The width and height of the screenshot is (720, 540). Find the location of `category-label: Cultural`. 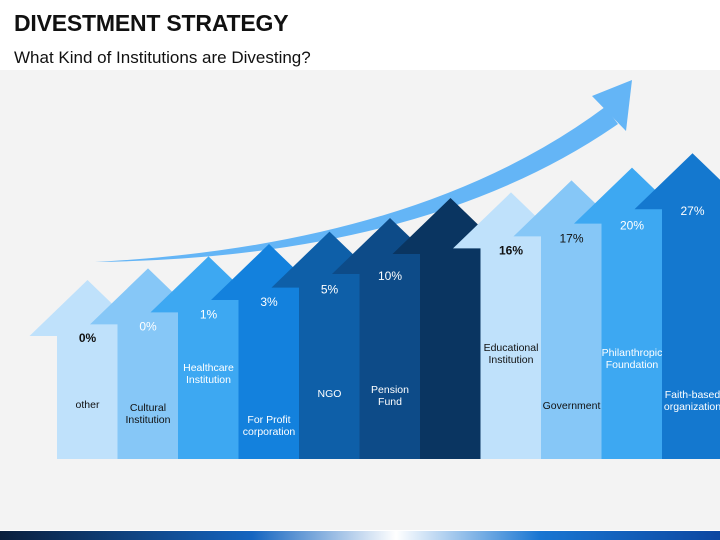

category-label: Cultural is located at coordinates (148, 408).